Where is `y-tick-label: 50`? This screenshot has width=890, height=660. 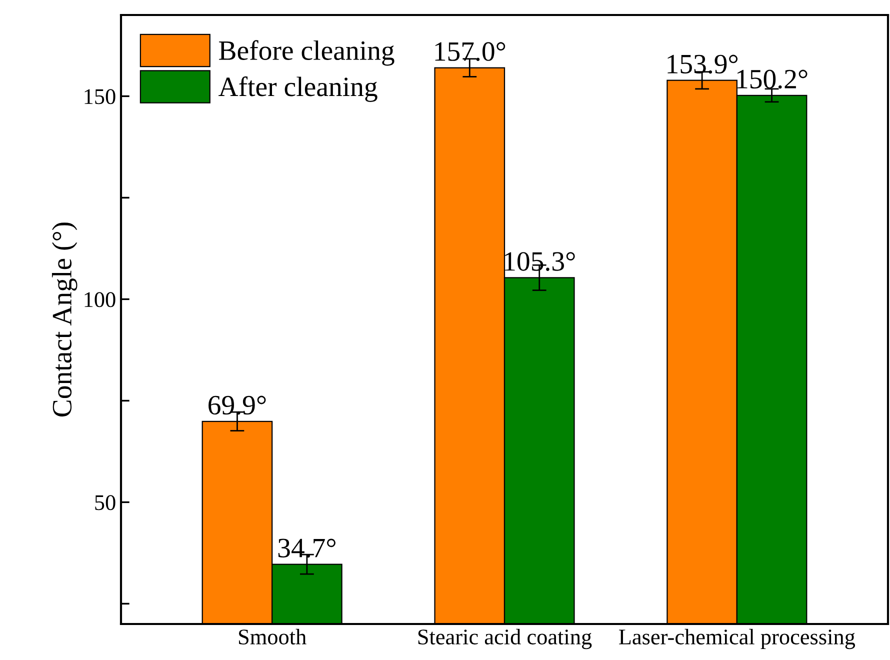 y-tick-label: 50 is located at coordinates (105, 502).